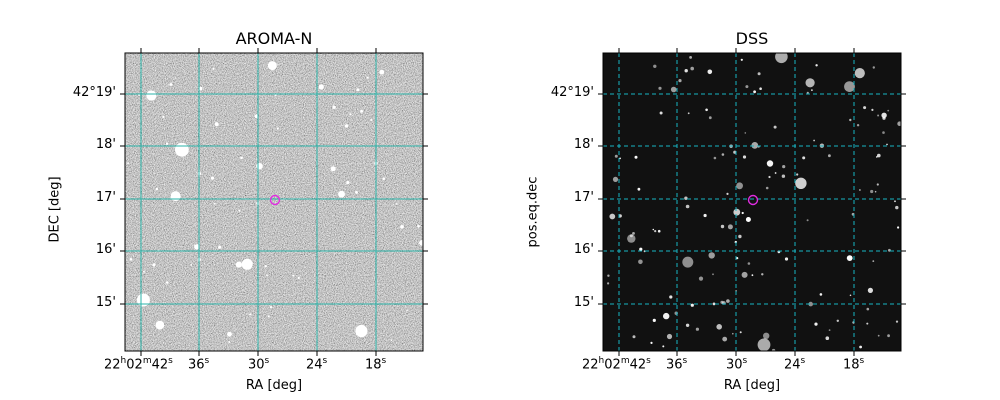 The width and height of the screenshot is (1000, 400). What do you see at coordinates (105, 302) in the screenshot?
I see `y-tick-label: 15'` at bounding box center [105, 302].